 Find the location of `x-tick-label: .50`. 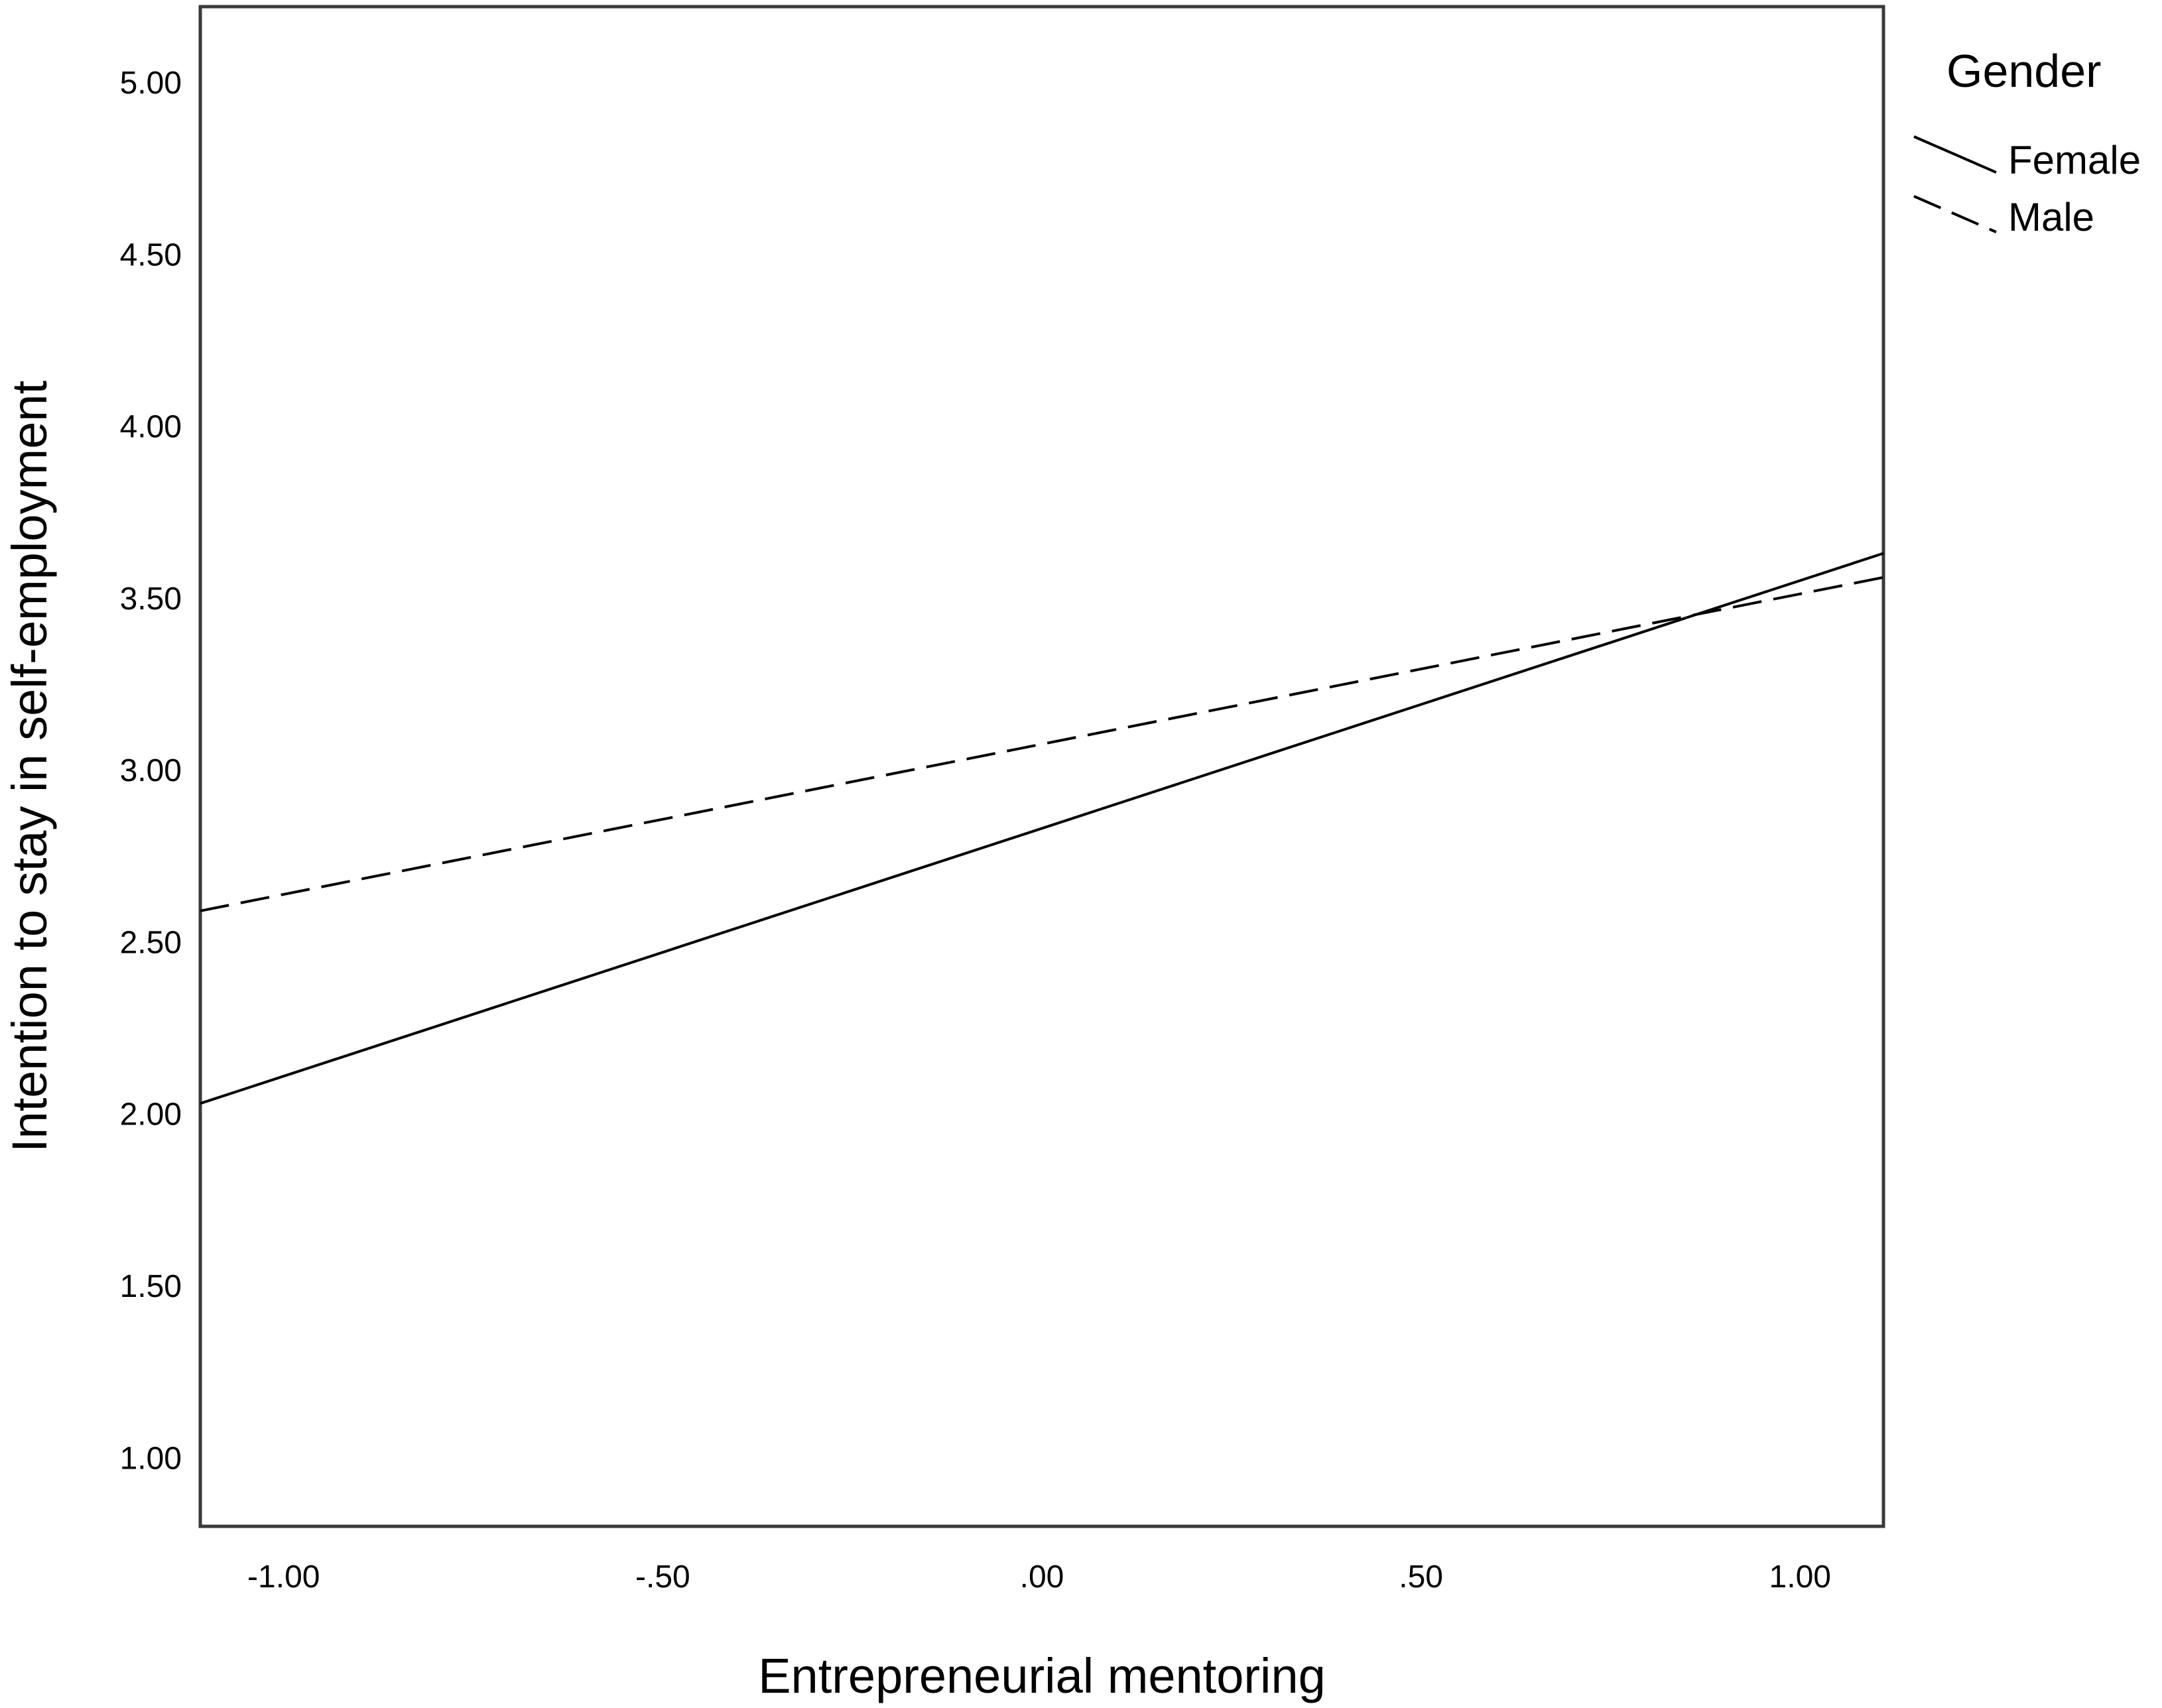

x-tick-label: .50 is located at coordinates (1421, 1577).